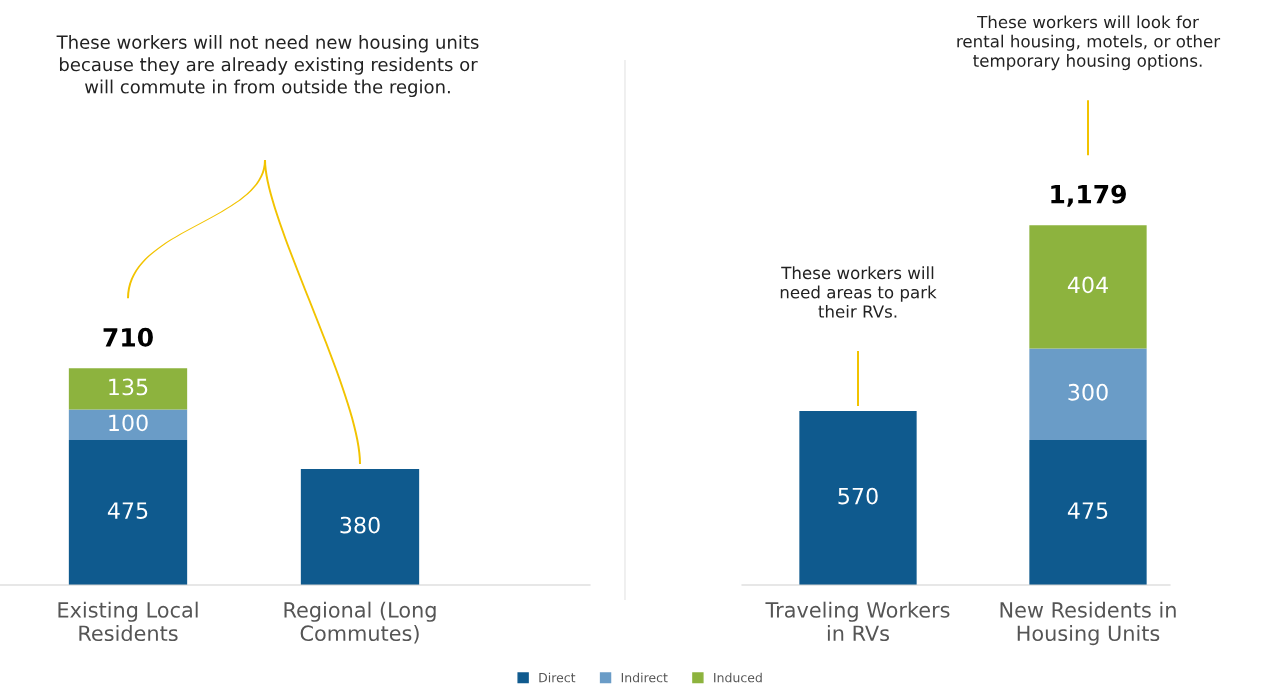  I want to click on text: These workers will look for rental housing, motels, or other temporary housing options., so click(1089, 43).